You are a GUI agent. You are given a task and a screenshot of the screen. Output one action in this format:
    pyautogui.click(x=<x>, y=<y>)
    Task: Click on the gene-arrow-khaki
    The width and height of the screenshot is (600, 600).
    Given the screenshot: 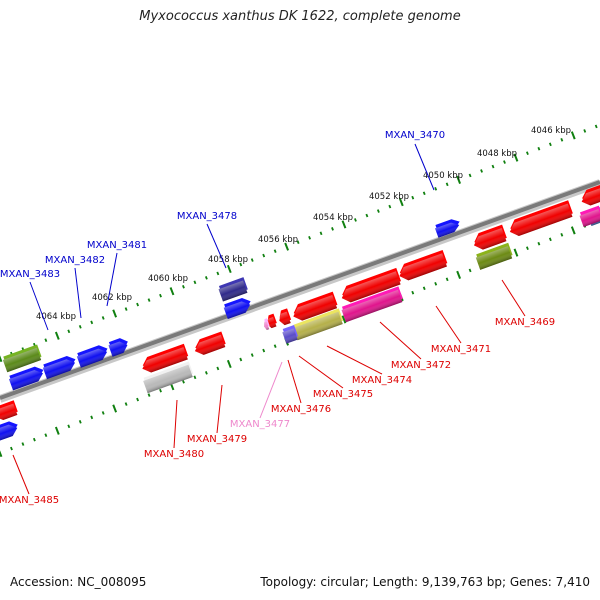 What is the action you would take?
    pyautogui.click(x=318, y=324)
    